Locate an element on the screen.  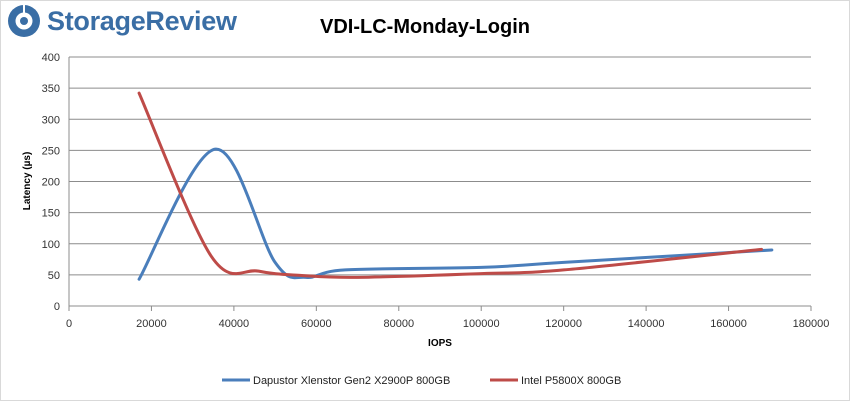
x-tick-label: 80000 is located at coordinates (398, 324).